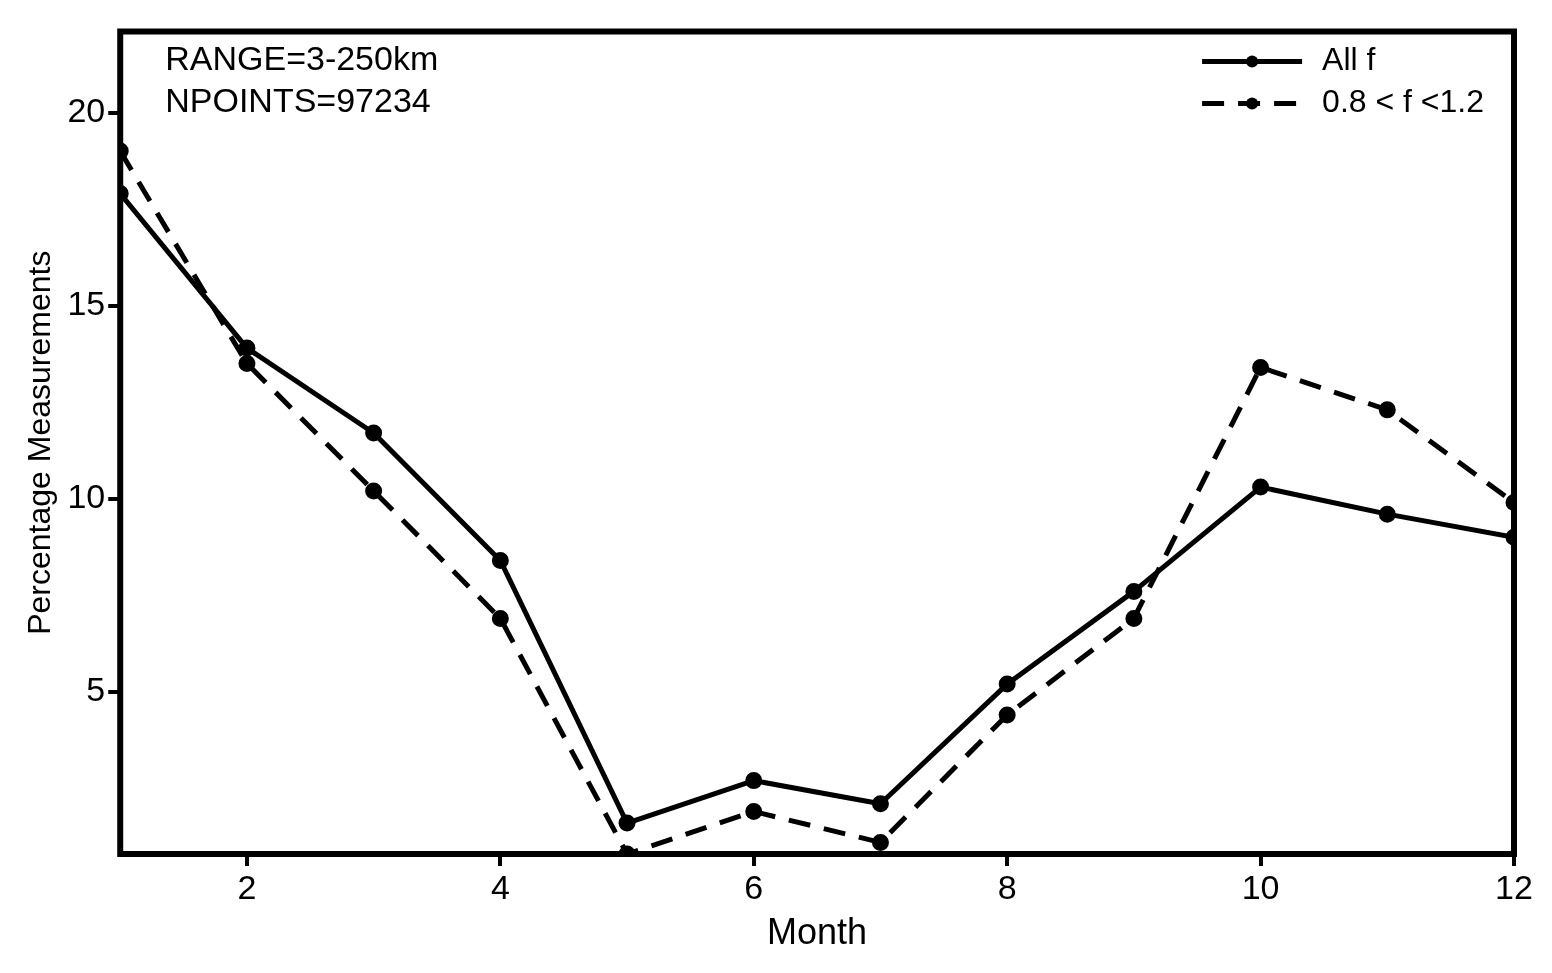 The height and width of the screenshot is (973, 1552). What do you see at coordinates (86, 496) in the screenshot?
I see `y-tick-label: 10` at bounding box center [86, 496].